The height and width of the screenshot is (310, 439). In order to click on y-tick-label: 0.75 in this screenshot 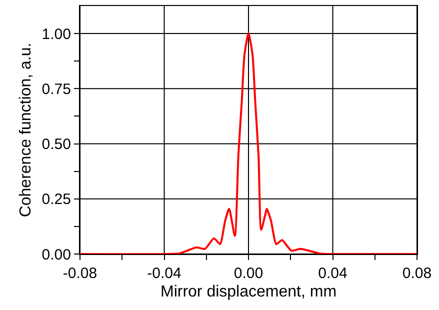, I will do `click(56, 89)`.